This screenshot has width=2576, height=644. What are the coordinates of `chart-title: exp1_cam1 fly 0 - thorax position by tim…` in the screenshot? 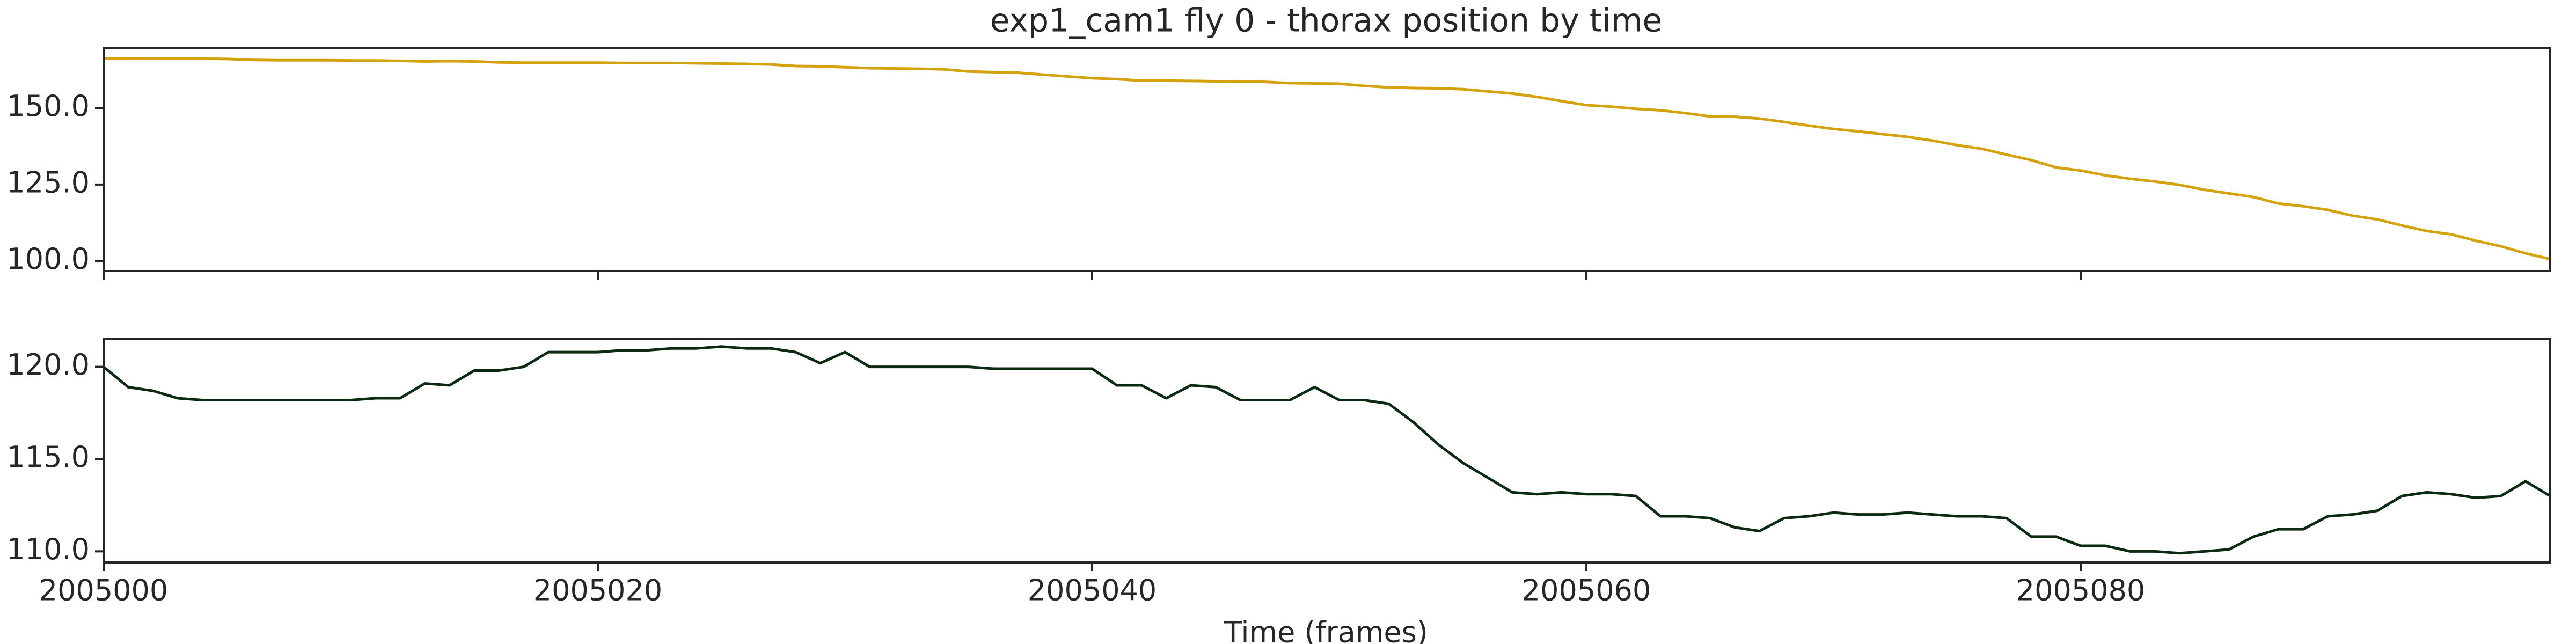 It's located at (1326, 21).